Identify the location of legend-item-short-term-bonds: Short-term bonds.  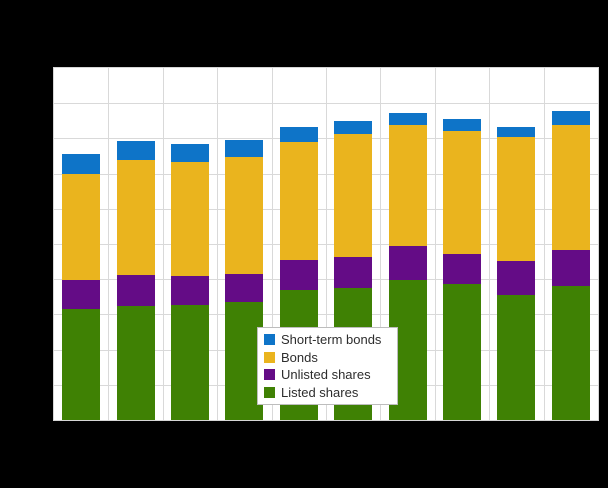
(326, 340).